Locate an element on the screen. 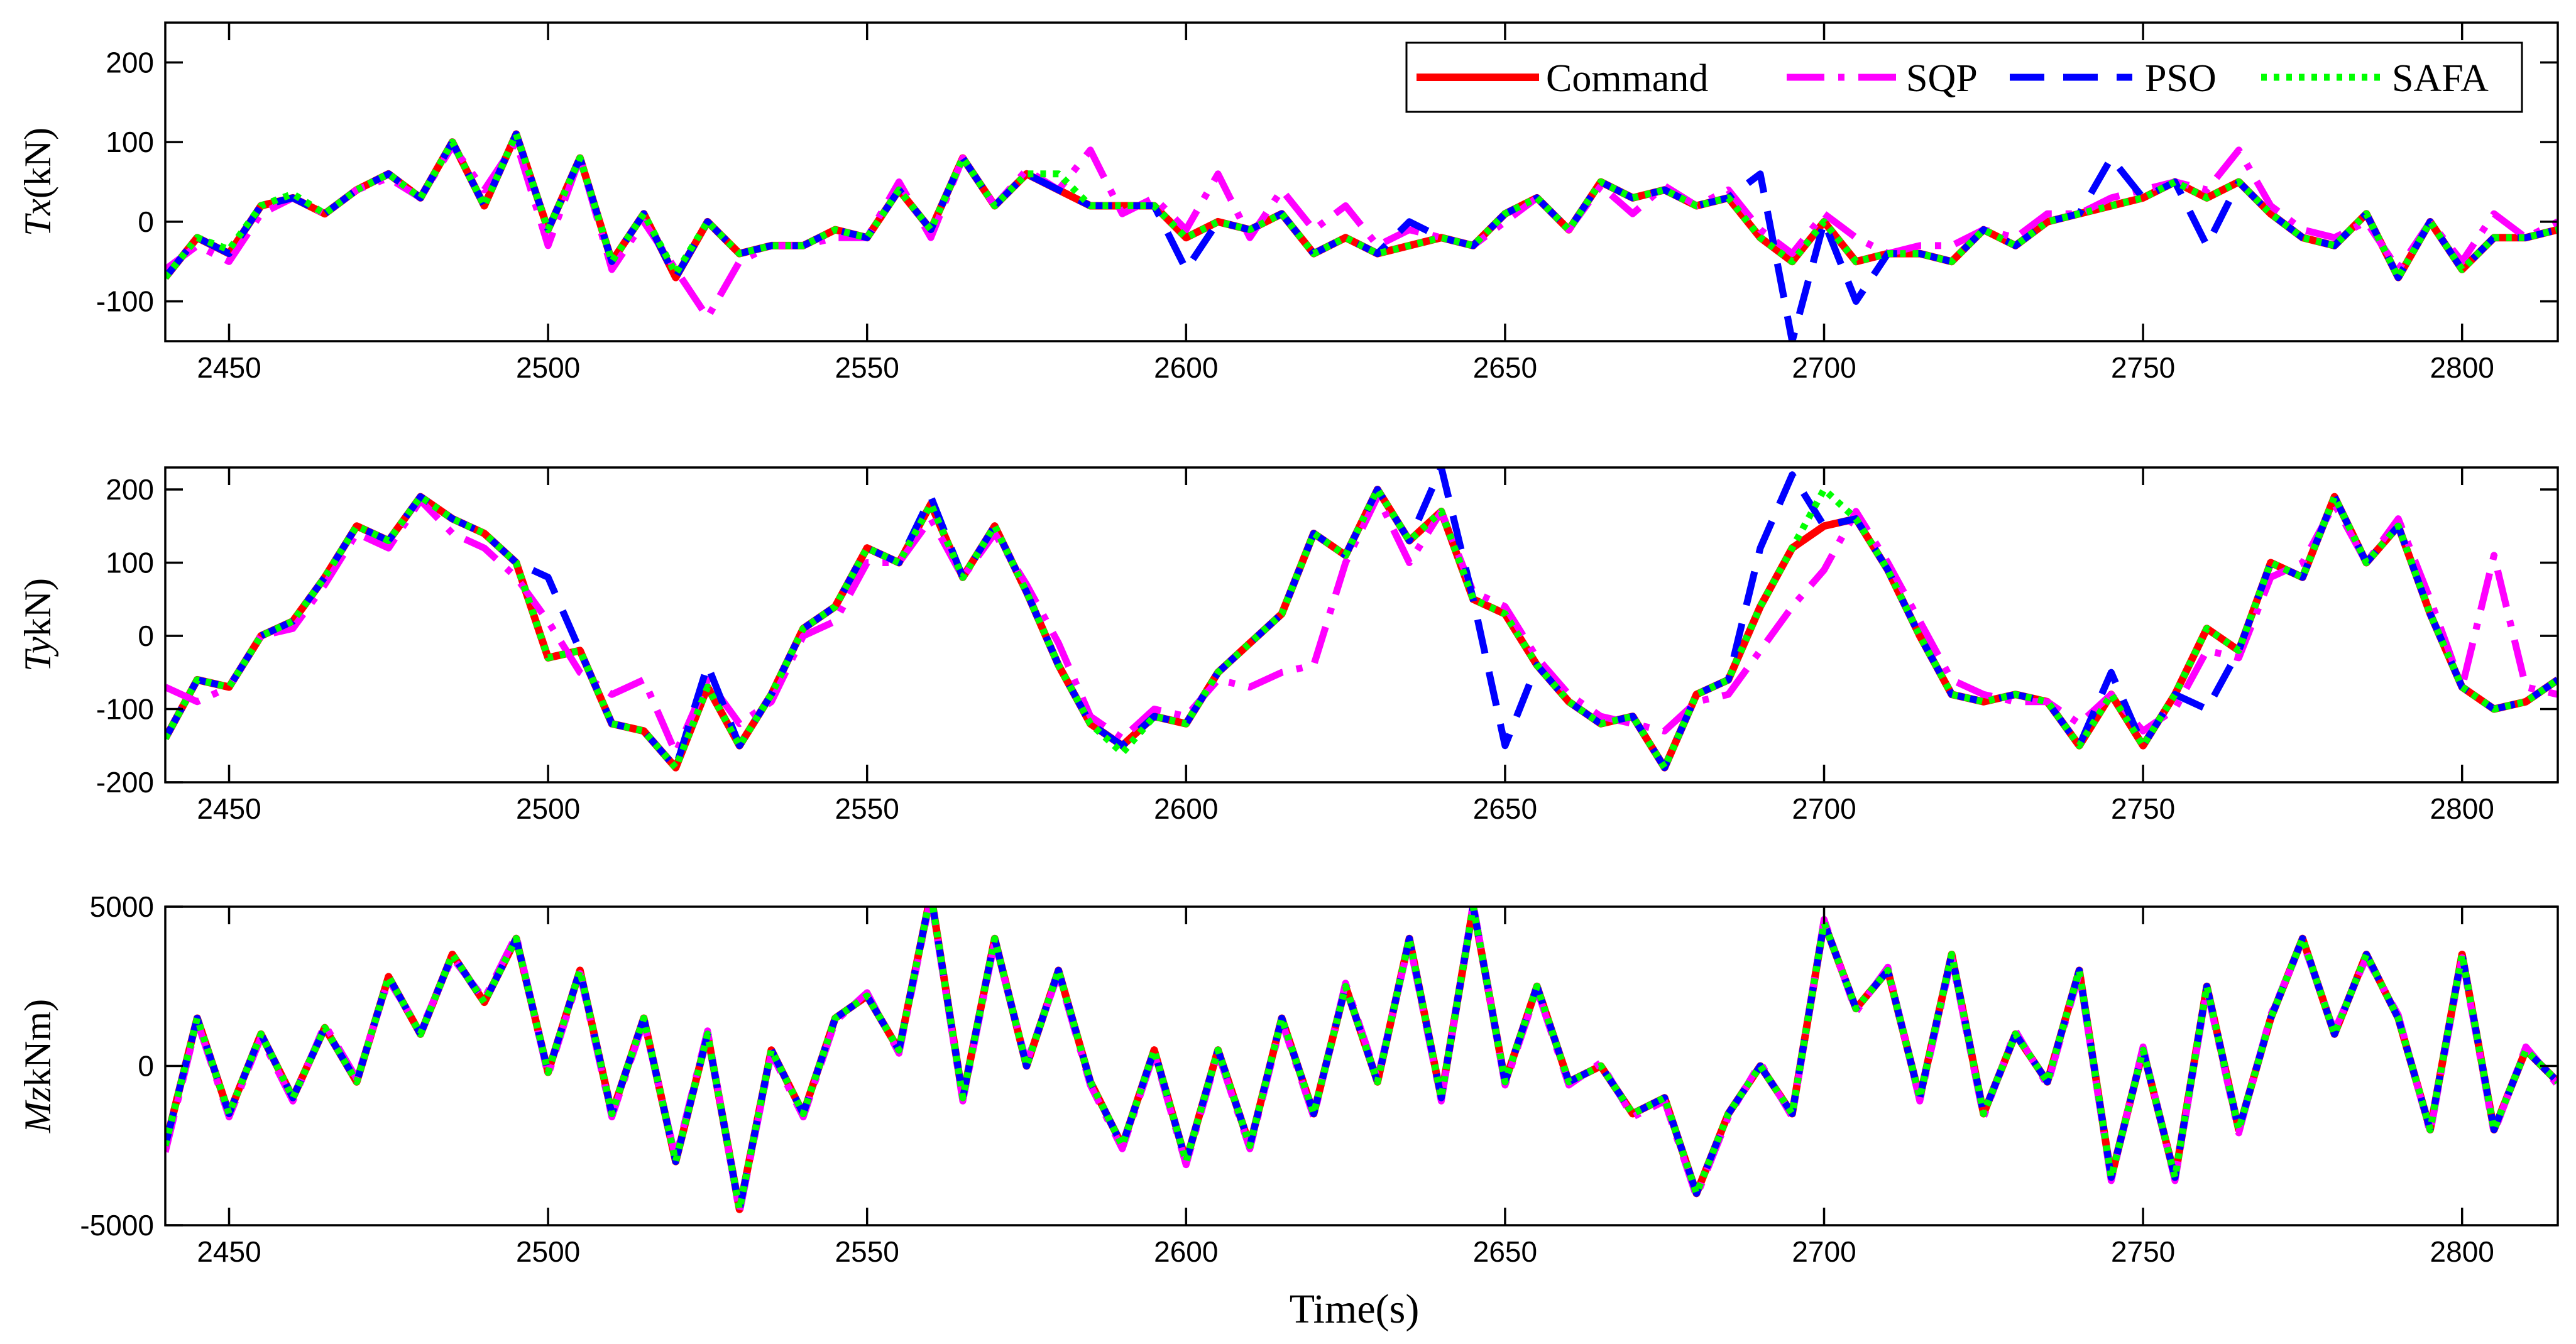 This screenshot has width=2576, height=1344. series-group is located at coordinates (1361, 235).